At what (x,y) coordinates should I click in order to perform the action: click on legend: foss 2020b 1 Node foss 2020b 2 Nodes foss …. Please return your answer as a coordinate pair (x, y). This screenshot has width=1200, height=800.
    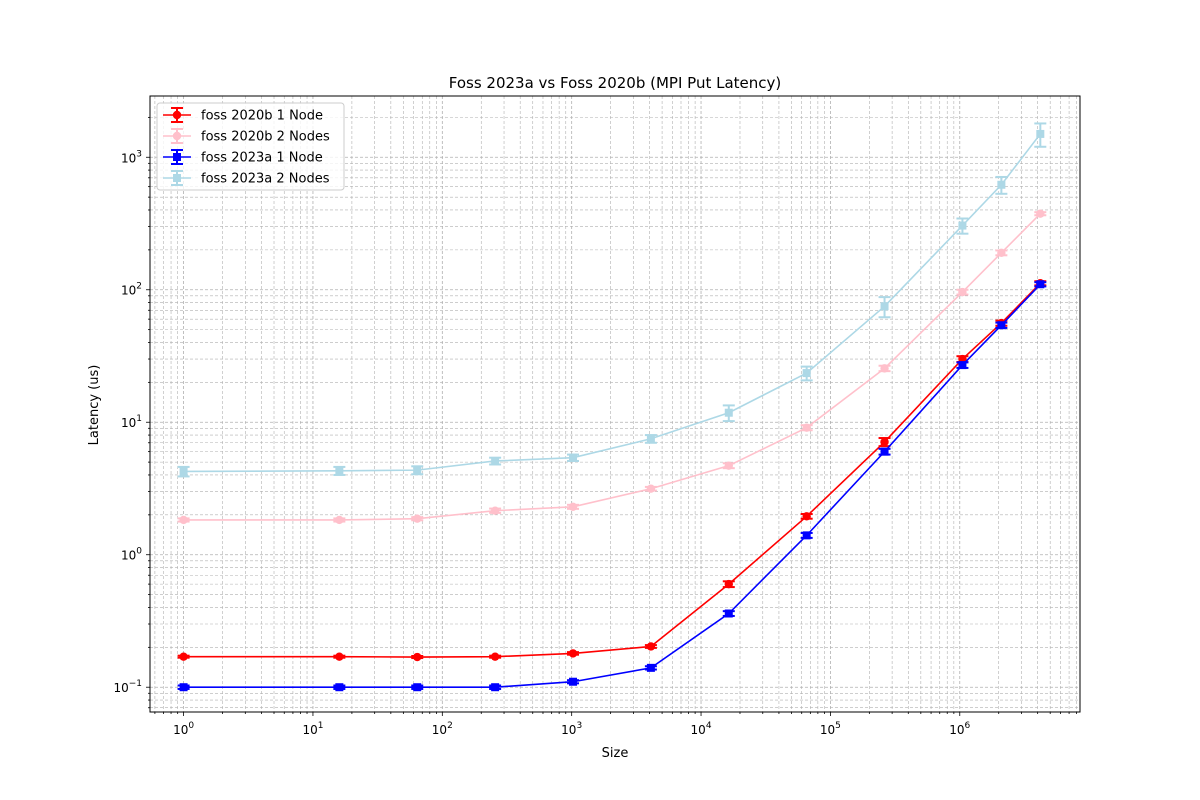
    Looking at the image, I should click on (250, 146).